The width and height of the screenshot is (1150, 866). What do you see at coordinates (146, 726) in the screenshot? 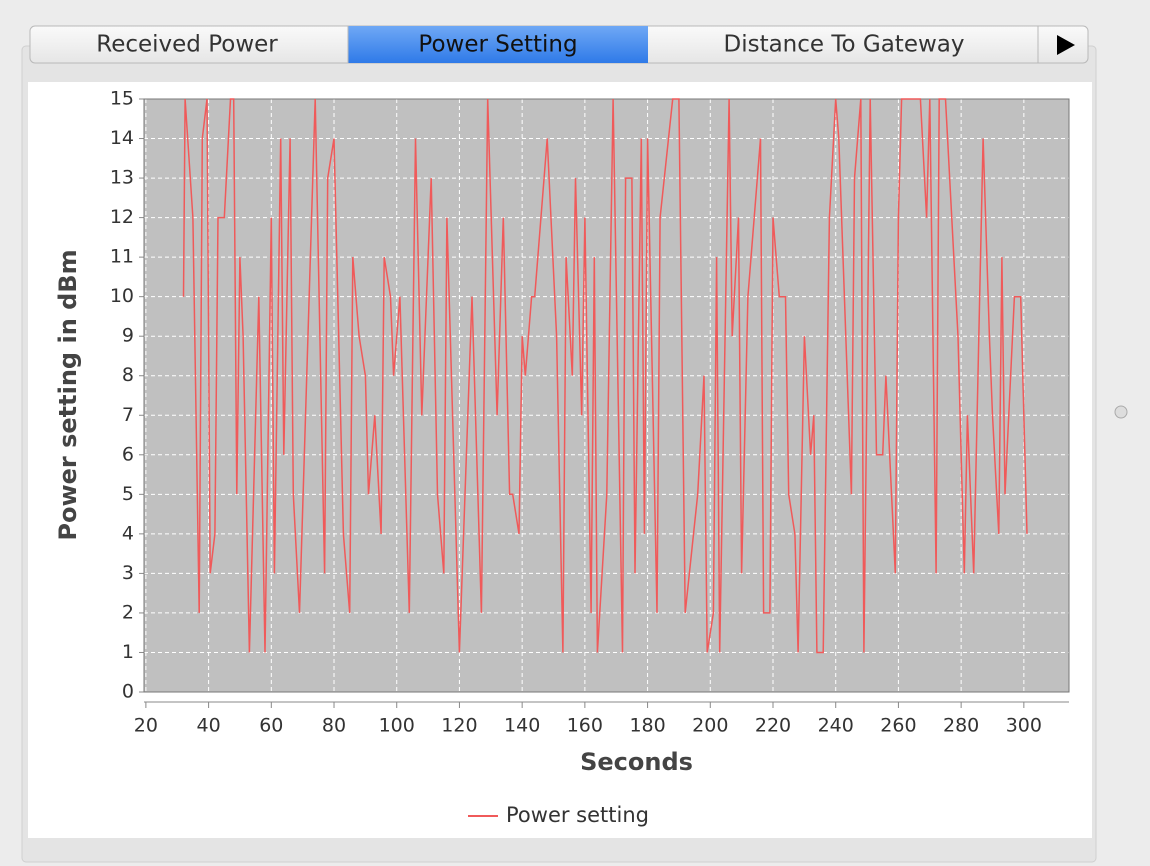
I see `x-tick-label: 20` at bounding box center [146, 726].